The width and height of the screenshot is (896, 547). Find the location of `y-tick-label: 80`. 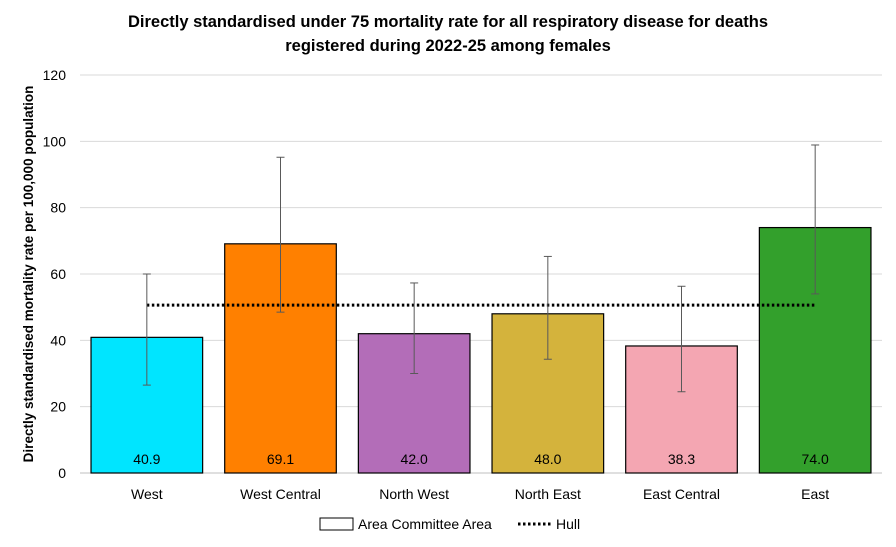

y-tick-label: 80 is located at coordinates (58, 208).